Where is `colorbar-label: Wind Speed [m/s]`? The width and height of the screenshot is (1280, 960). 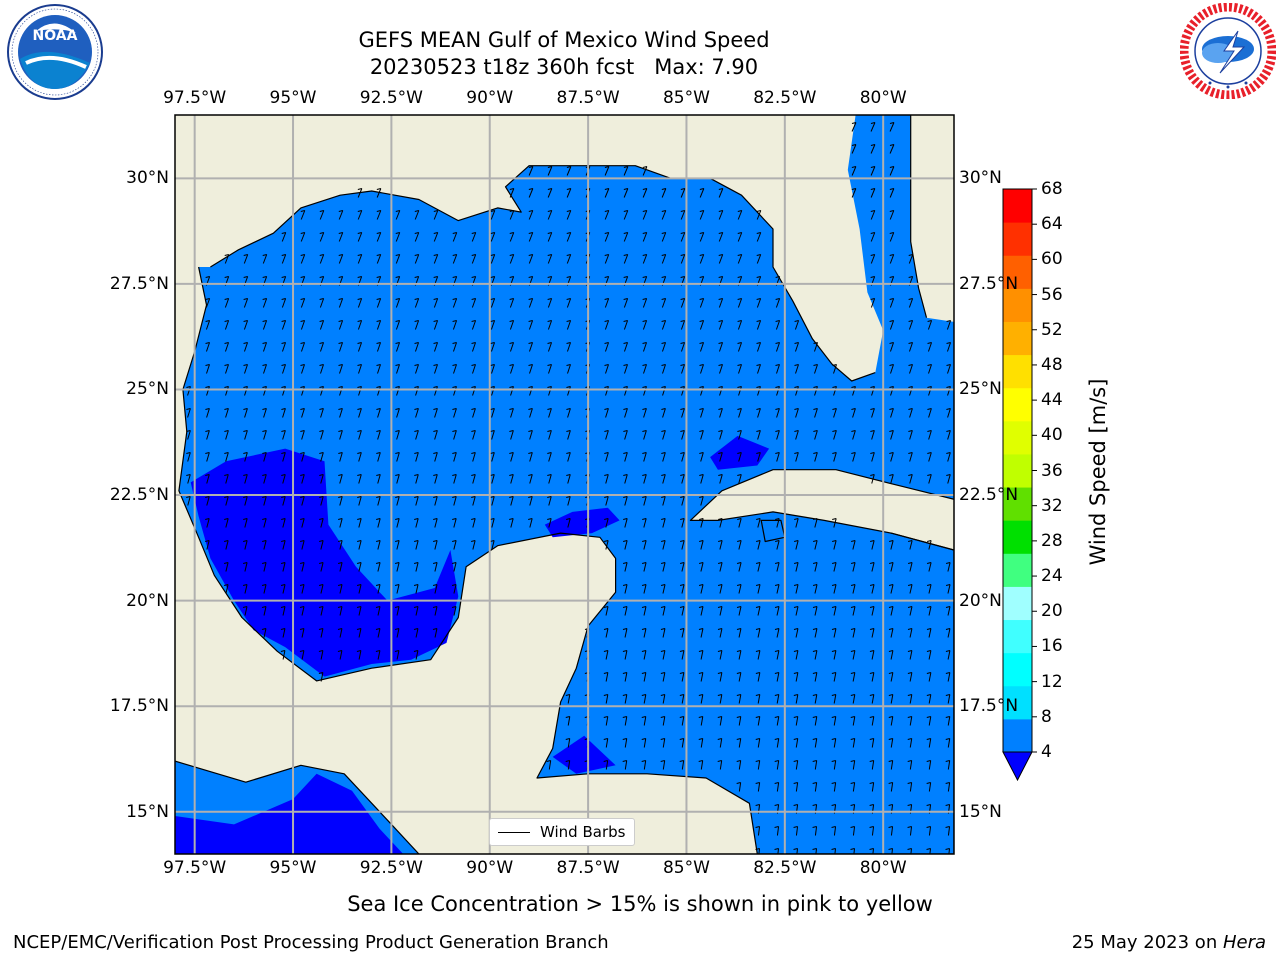 colorbar-label: Wind Speed [m/s] is located at coordinates (1098, 472).